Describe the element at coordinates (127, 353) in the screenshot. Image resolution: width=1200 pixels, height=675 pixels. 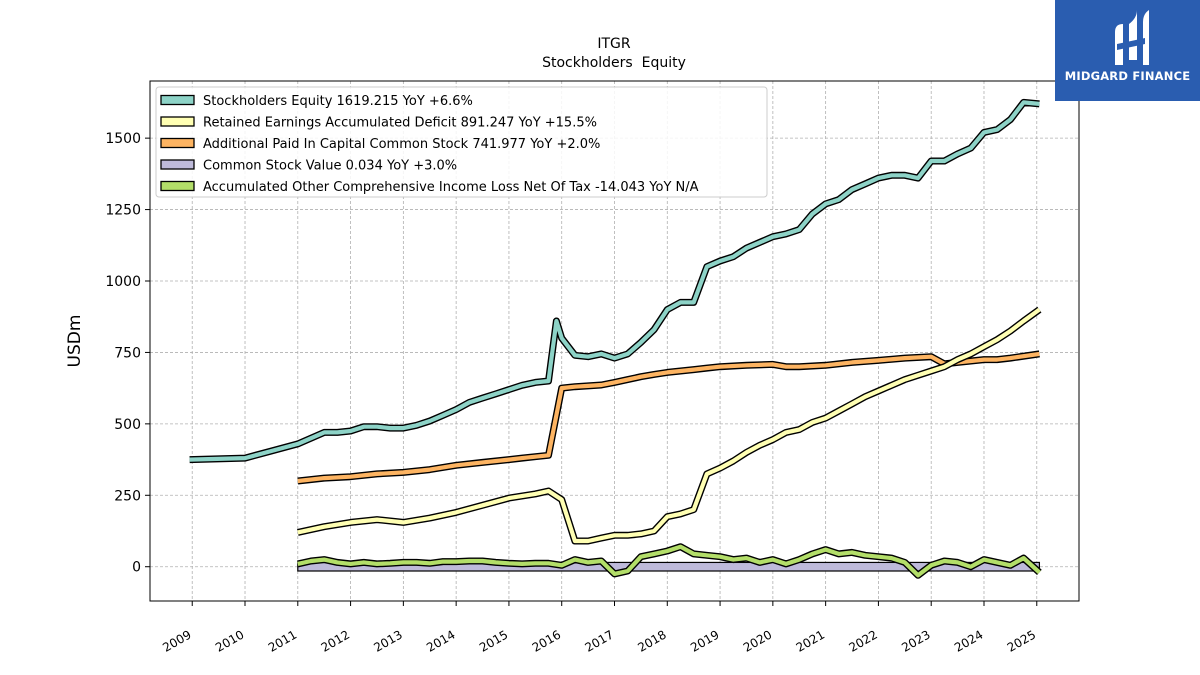
I see `y-tick-label: 750` at that location.